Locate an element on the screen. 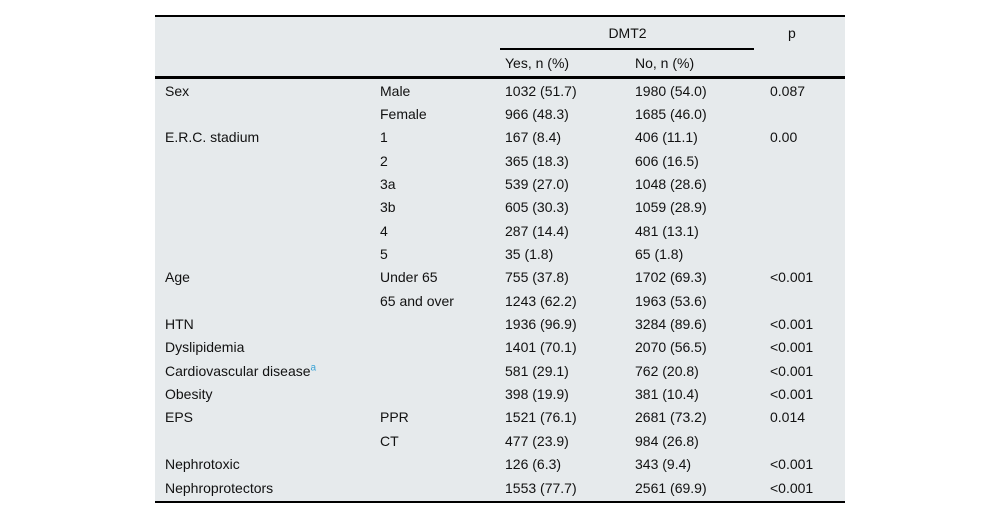  cell-no: 2070 (56.5) is located at coordinates (671, 347).